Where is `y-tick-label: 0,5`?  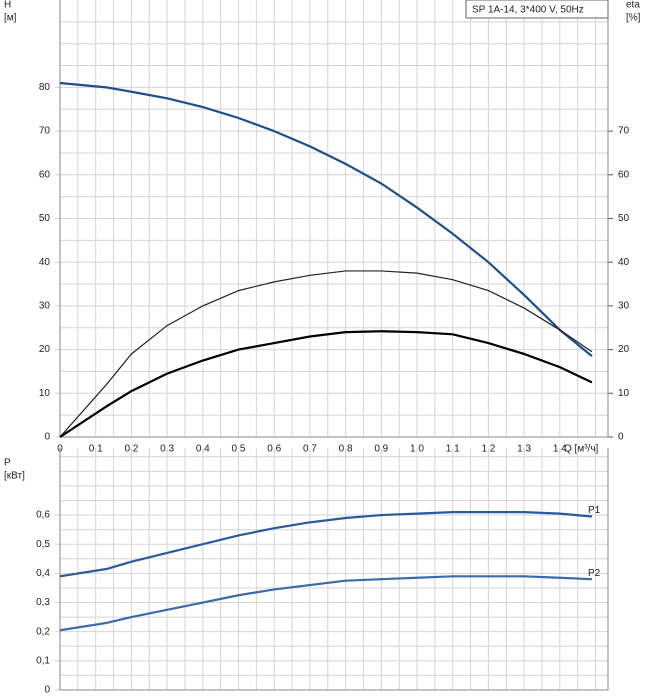
y-tick-label: 0,5 is located at coordinates (43, 544).